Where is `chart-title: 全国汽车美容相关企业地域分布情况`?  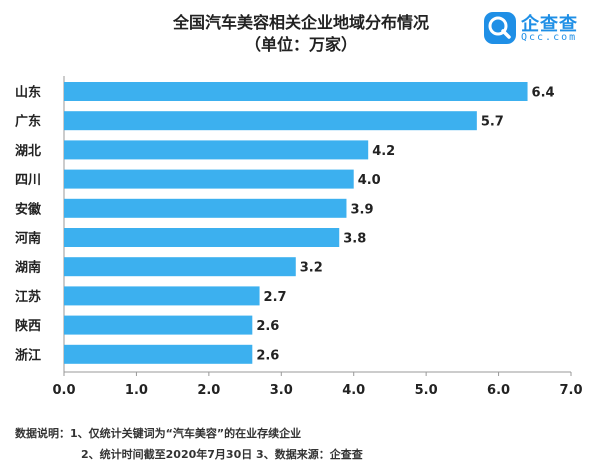 chart-title: 全国汽车美容相关企业地域分布情况 is located at coordinates (300, 22).